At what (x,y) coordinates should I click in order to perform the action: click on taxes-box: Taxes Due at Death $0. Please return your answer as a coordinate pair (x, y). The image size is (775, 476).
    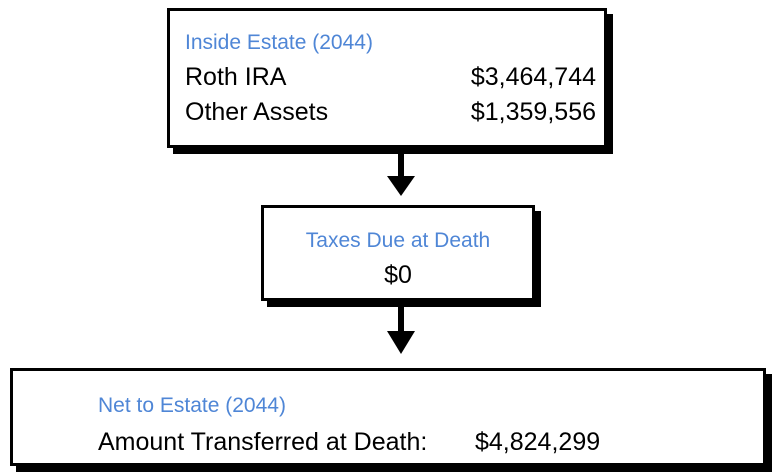
    Looking at the image, I should click on (398, 253).